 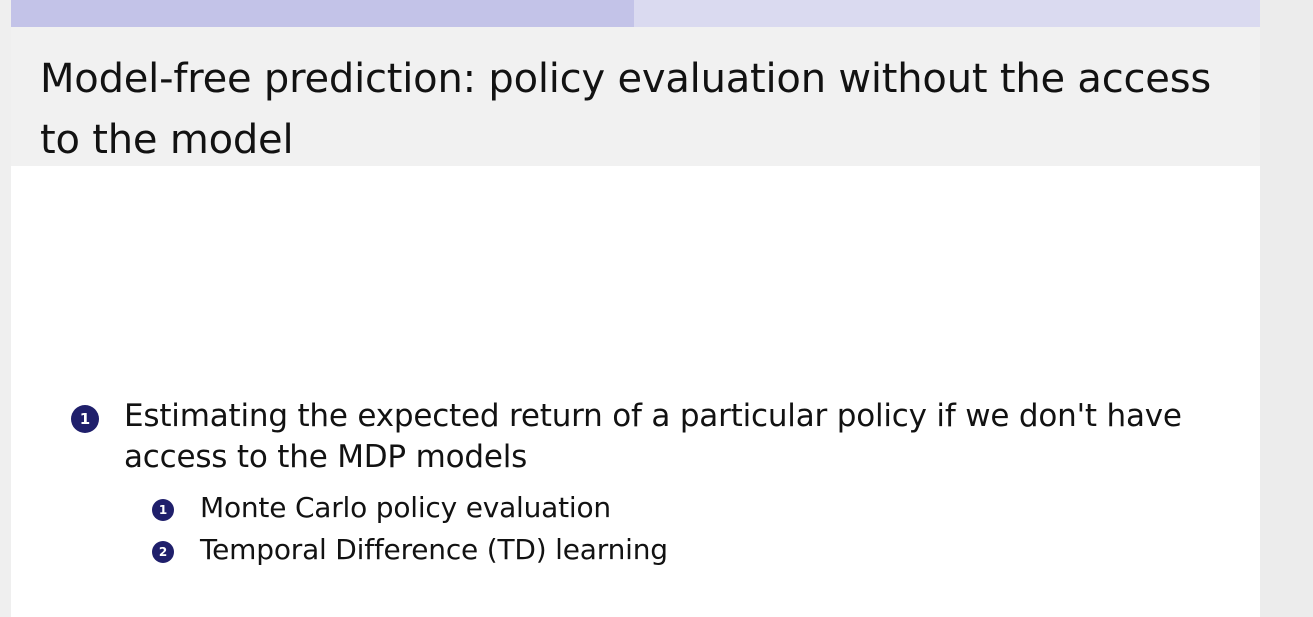 I want to click on sub-list-item: 2 Temporal Difference (TD) learning, so click(x=652, y=550).